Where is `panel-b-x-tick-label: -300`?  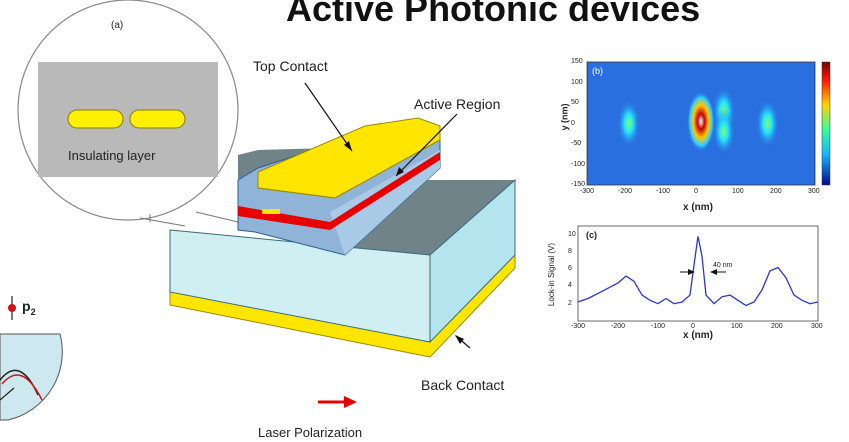 panel-b-x-tick-label: -300 is located at coordinates (587, 191).